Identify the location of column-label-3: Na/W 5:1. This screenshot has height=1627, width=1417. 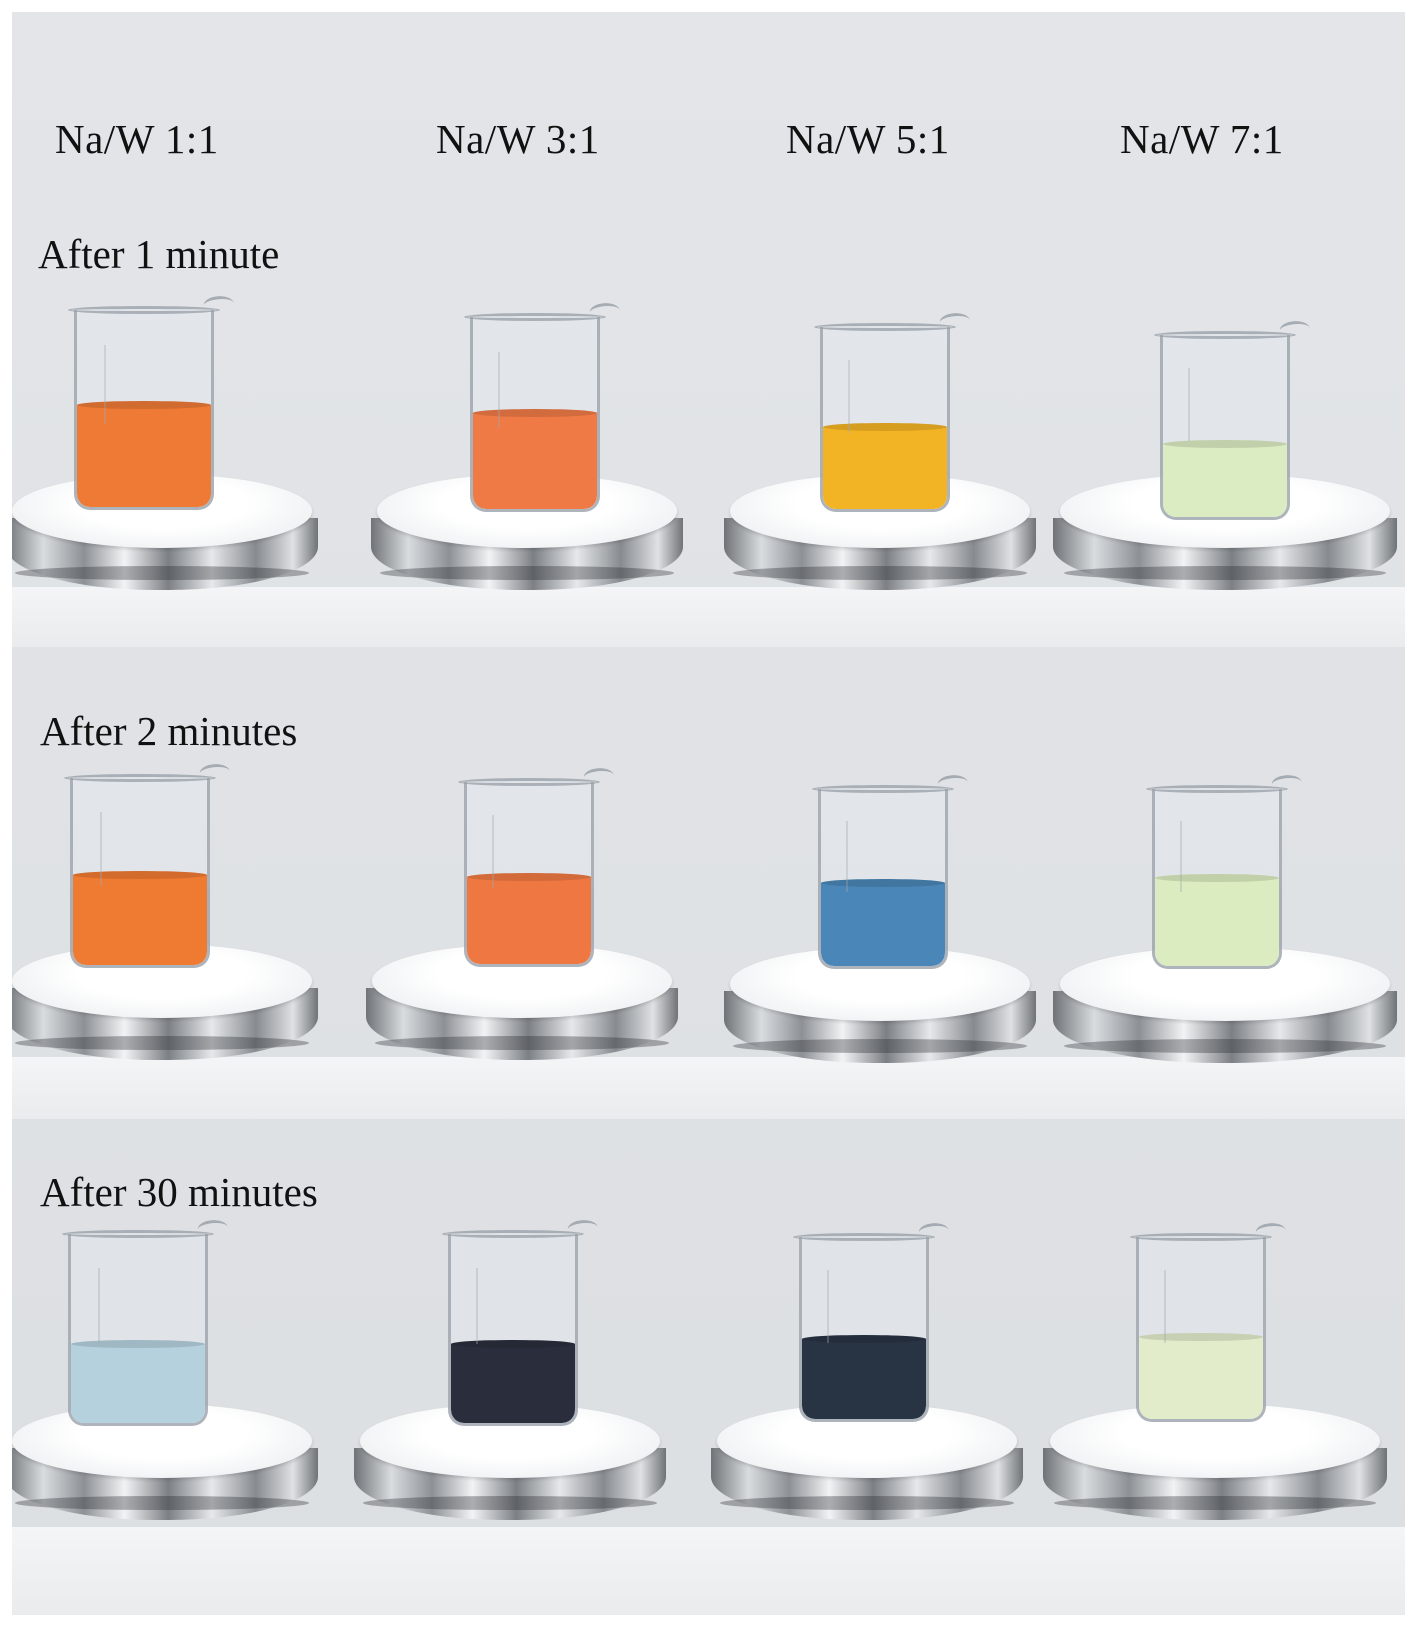
(868, 139).